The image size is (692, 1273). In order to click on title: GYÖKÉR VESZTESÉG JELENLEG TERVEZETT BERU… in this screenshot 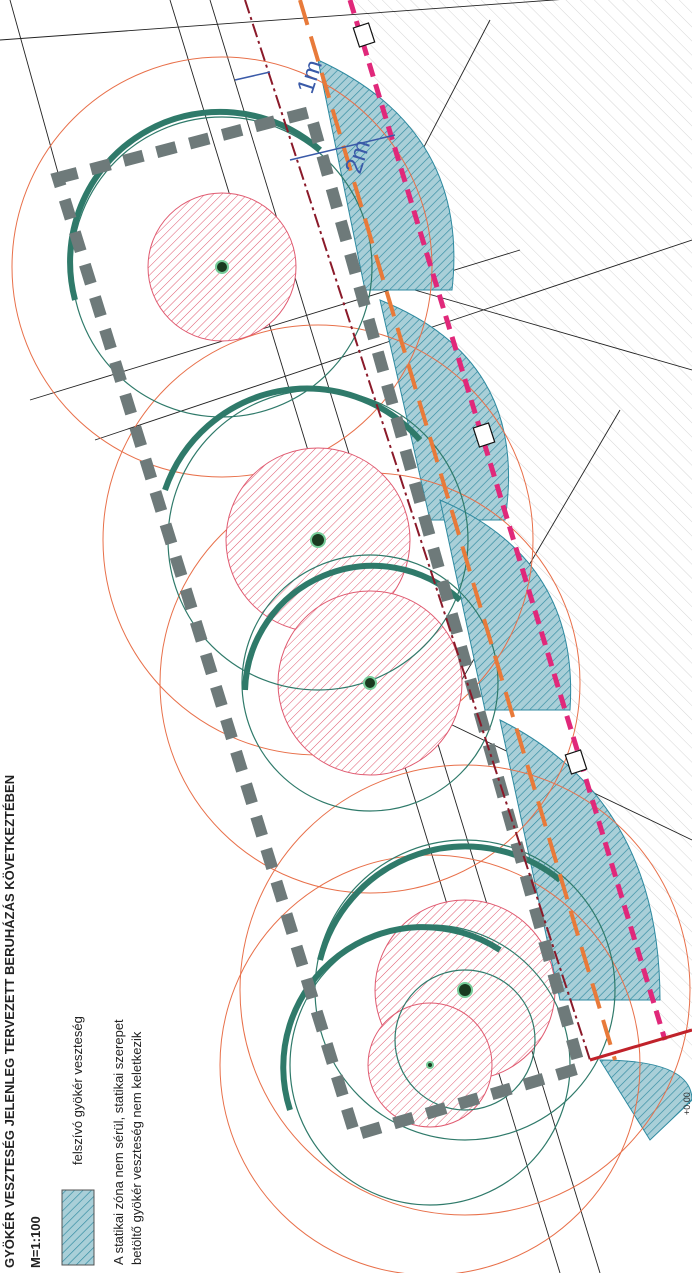, I will do `click(9, 1021)`.